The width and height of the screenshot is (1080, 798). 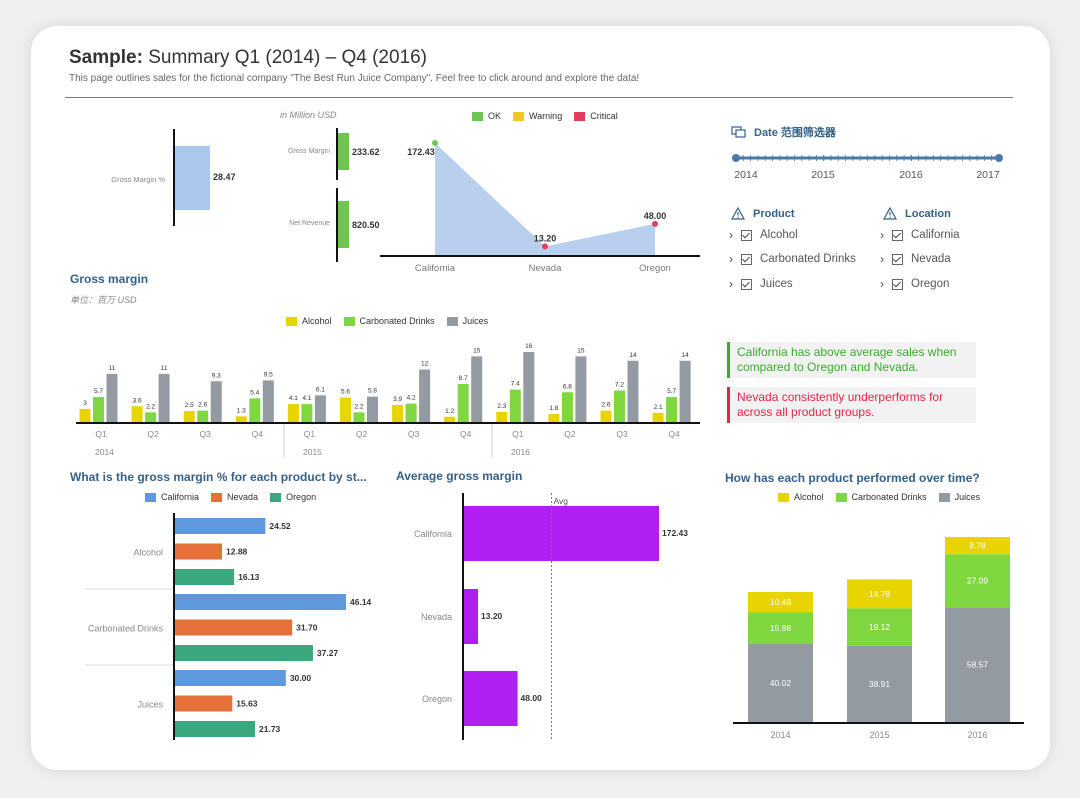 What do you see at coordinates (553, 408) in the screenshot?
I see `bar-label: 1.8` at bounding box center [553, 408].